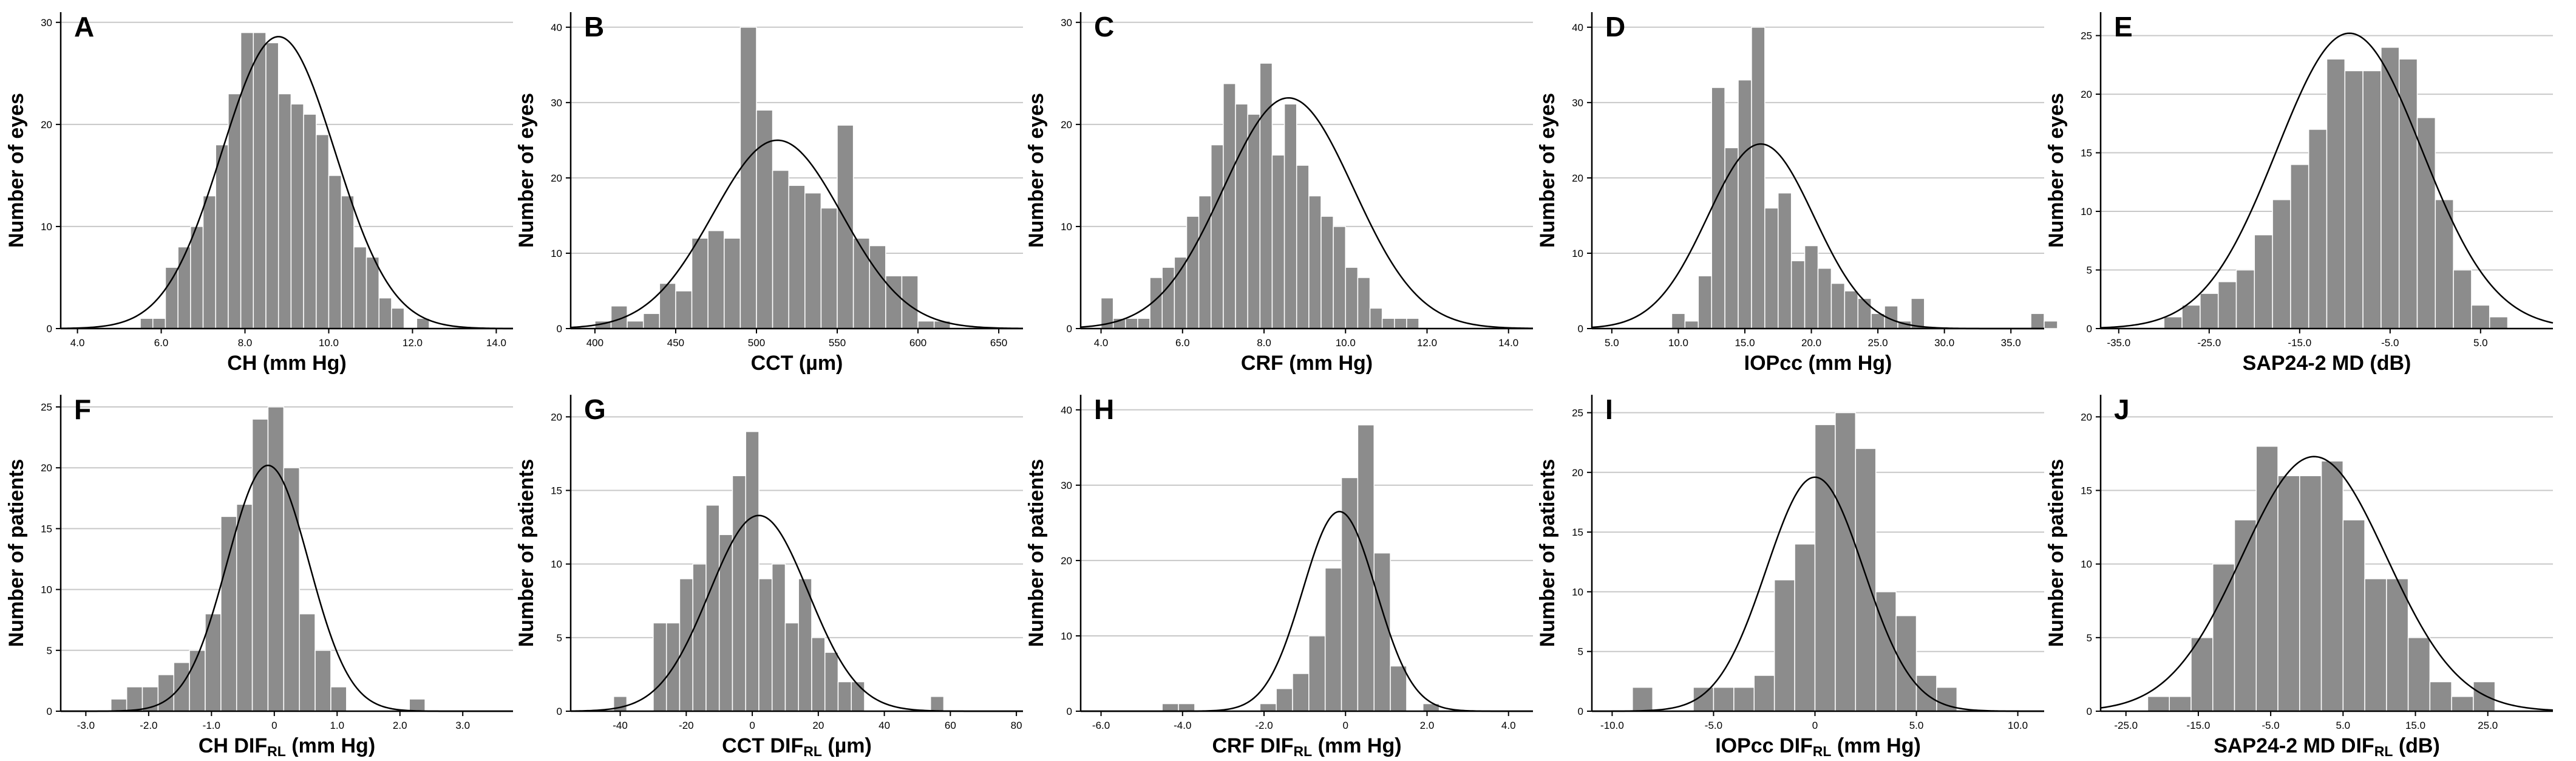 The height and width of the screenshot is (761, 2576). I want to click on x-tick-label: 1.0, so click(337, 725).